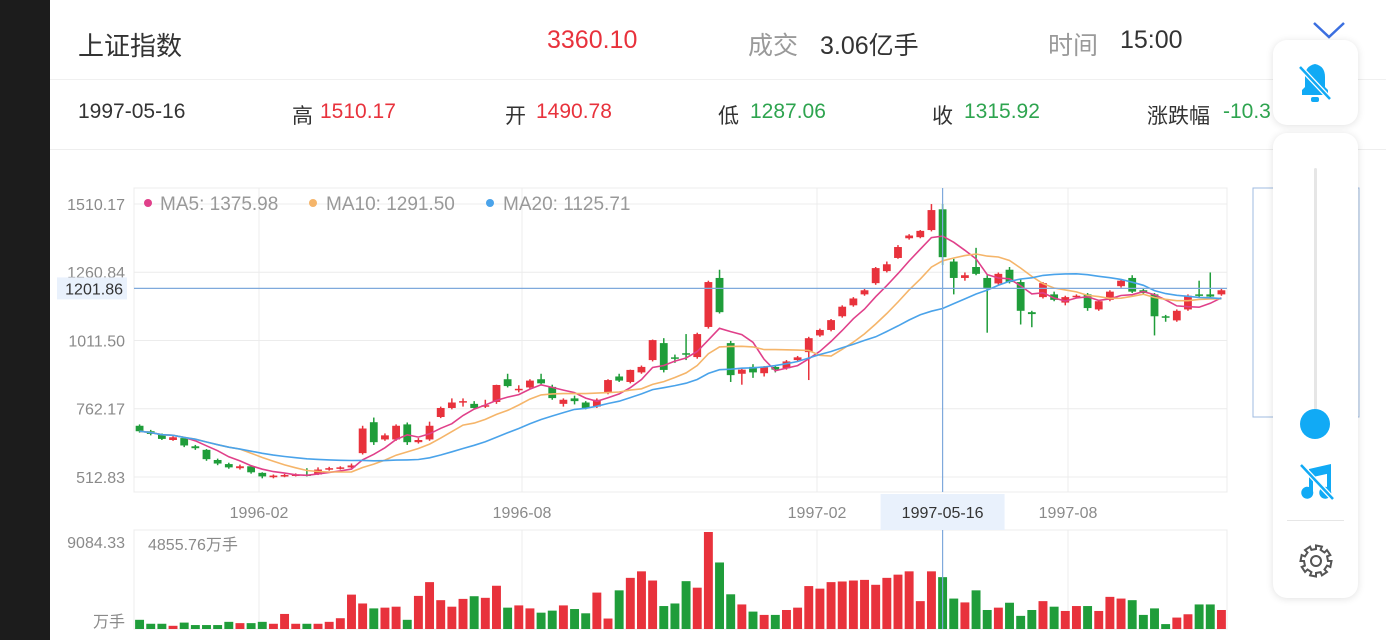 This screenshot has height=640, width=1386. I want to click on volume-value: 3.06亿手, so click(869, 46).